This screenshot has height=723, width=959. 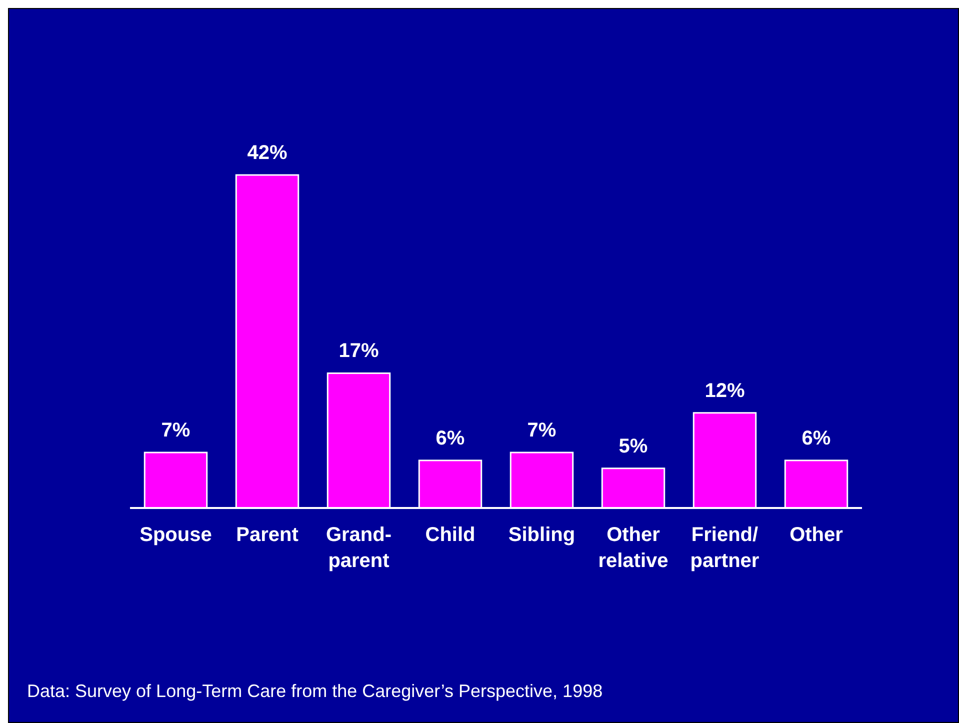 I want to click on x-tick-label: Friend/partner, so click(x=725, y=548).